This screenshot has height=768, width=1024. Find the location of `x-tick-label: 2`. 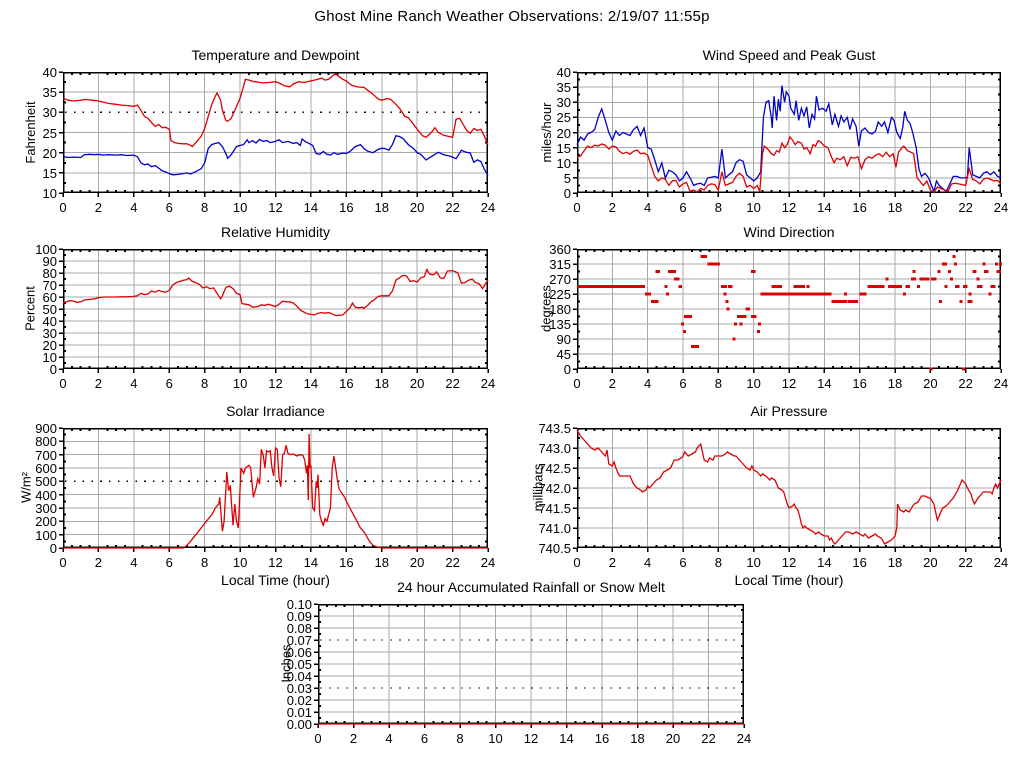

x-tick-label: 2 is located at coordinates (612, 383).